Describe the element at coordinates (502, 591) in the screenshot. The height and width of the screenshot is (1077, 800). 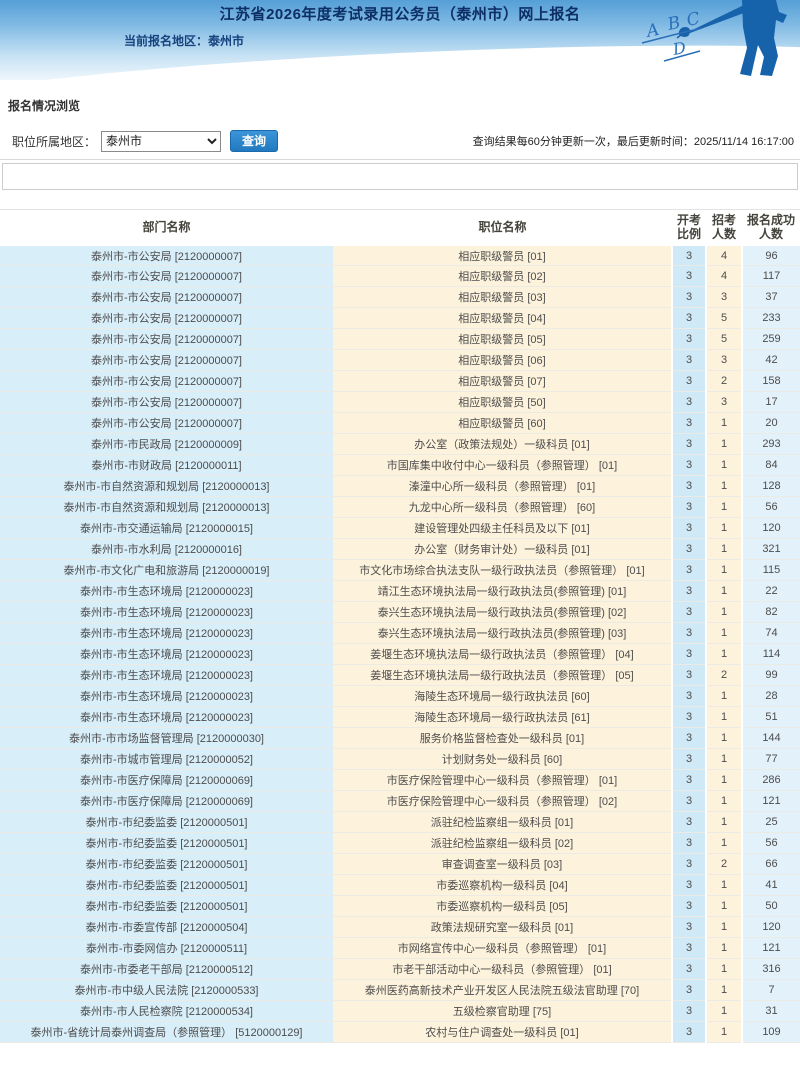
I see `position-cell: 靖江生态环境执法局一级行政执法员(参照管理) [01]` at that location.